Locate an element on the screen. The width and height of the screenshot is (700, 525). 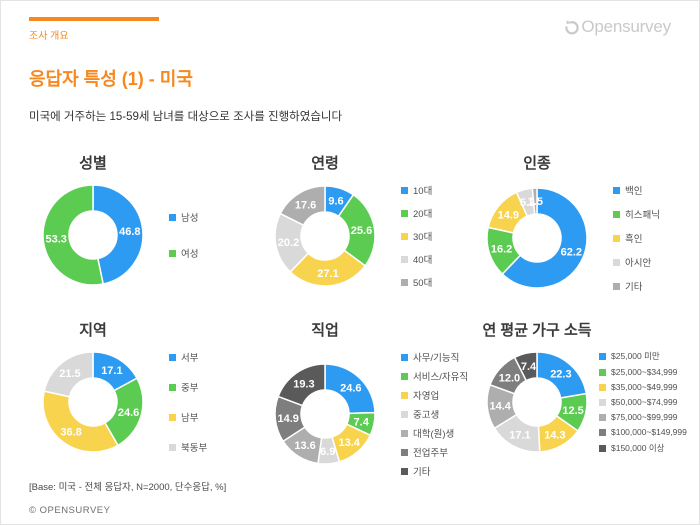
legend-label: $50,000~$74,999 is located at coordinates (644, 402).